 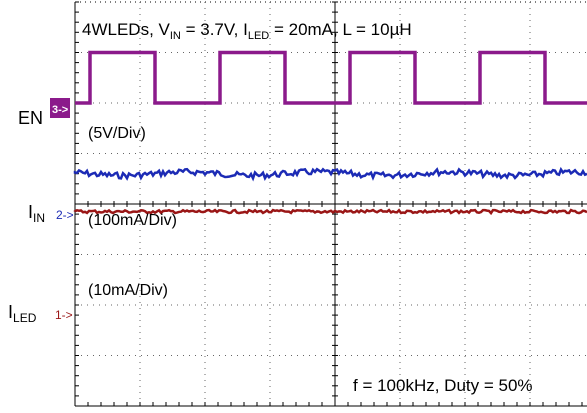 What do you see at coordinates (330, 174) in the screenshot?
I see `trace-iin` at bounding box center [330, 174].